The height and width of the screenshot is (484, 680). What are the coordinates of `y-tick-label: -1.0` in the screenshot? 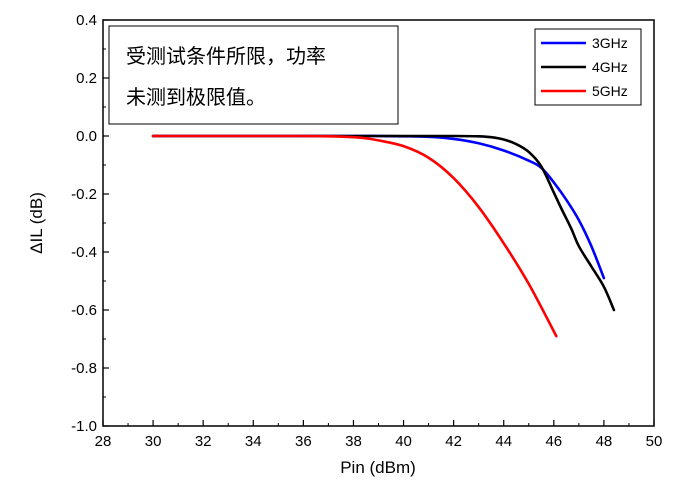 It's located at (84, 426).